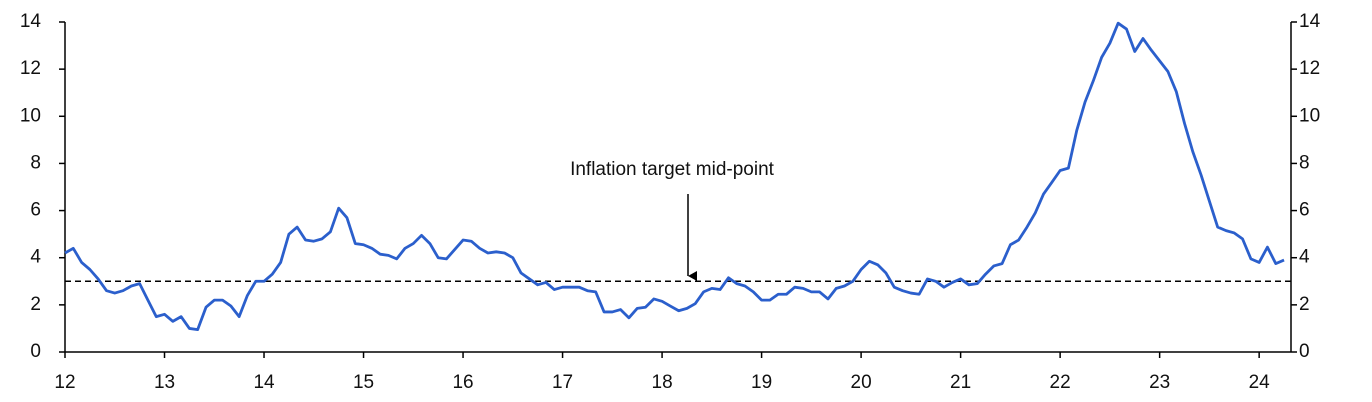 The width and height of the screenshot is (1372, 402). I want to click on x-tick-label: 12, so click(64, 382).